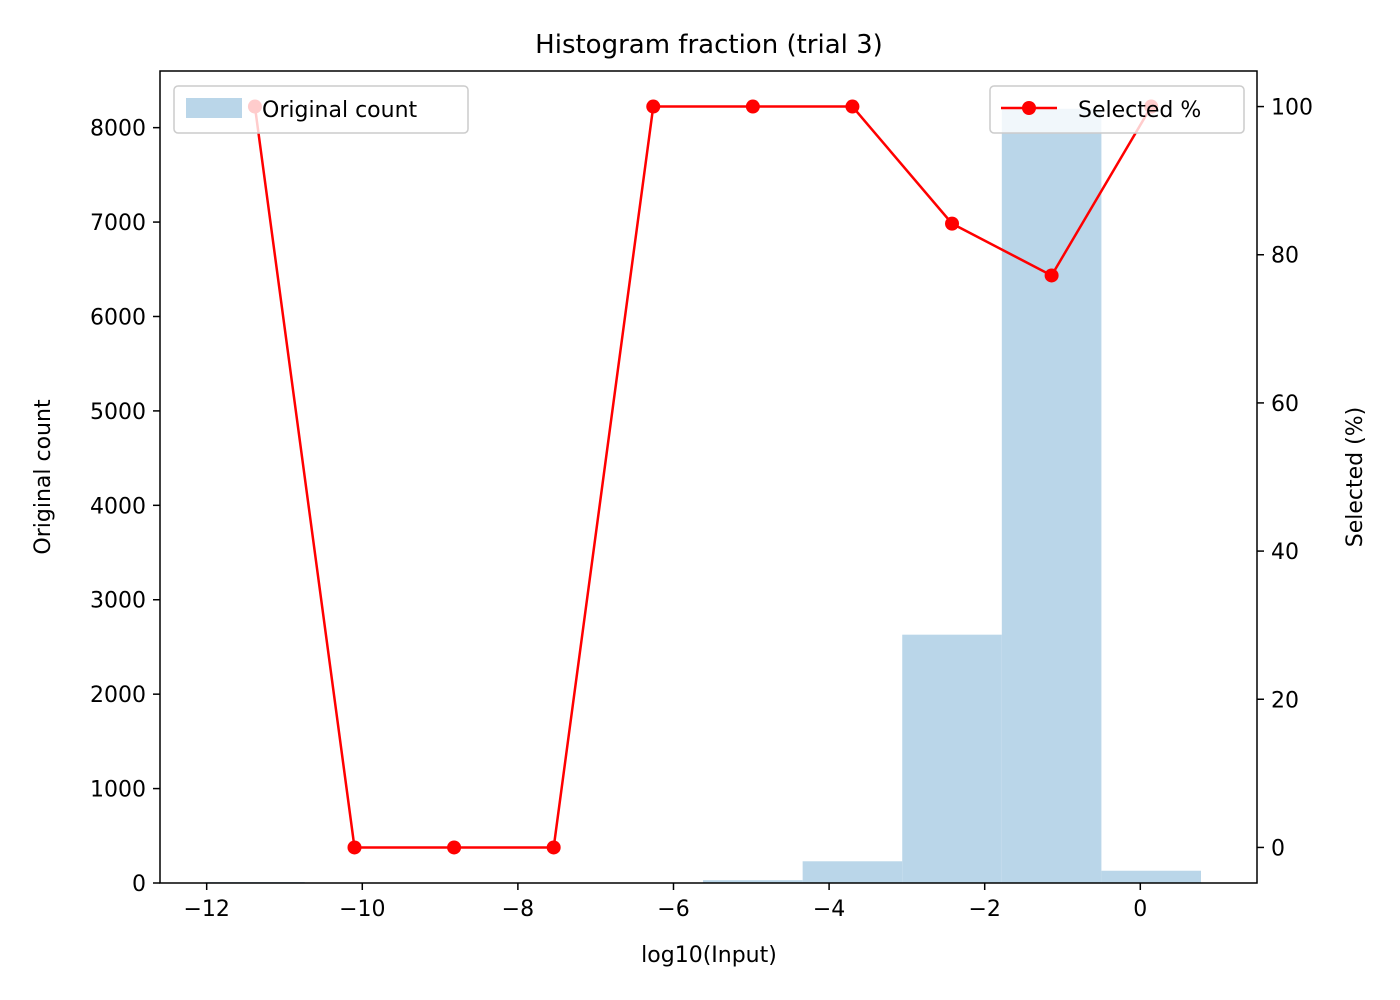 This screenshot has width=1400, height=1000. What do you see at coordinates (206, 909) in the screenshot?
I see `x-tick-label-0: −12` at bounding box center [206, 909].